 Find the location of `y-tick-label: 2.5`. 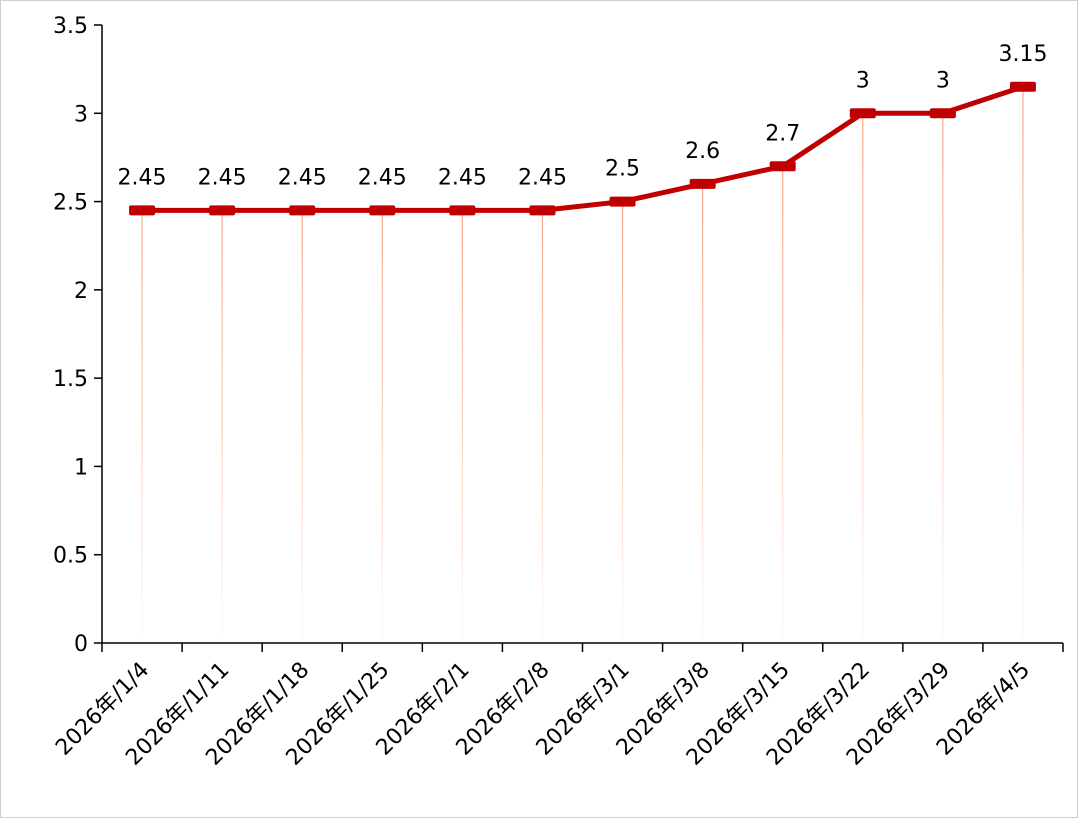

y-tick-label: 2.5 is located at coordinates (70, 203).